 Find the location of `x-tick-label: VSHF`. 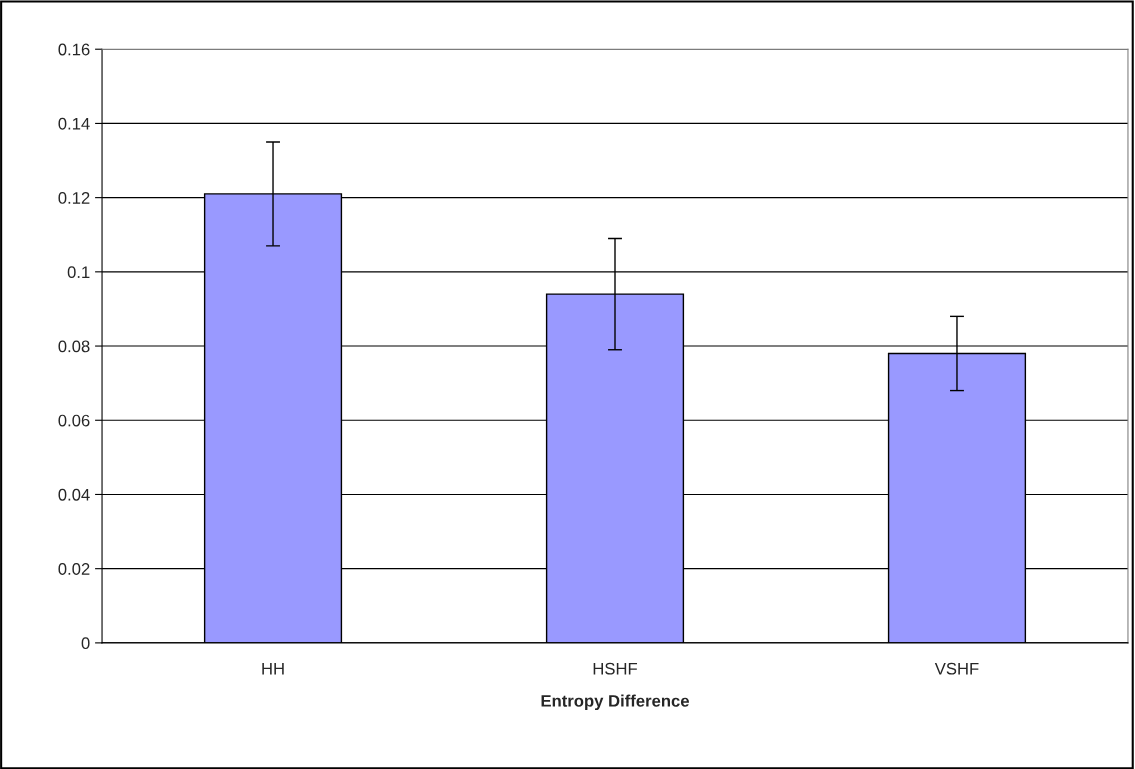

x-tick-label: VSHF is located at coordinates (956, 668).